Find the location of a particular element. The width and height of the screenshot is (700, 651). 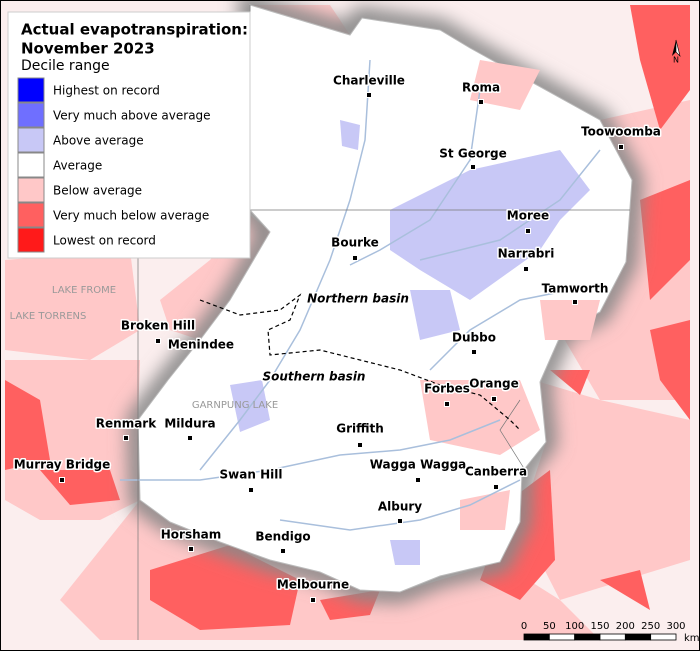

legend-label: Above average is located at coordinates (98, 141).